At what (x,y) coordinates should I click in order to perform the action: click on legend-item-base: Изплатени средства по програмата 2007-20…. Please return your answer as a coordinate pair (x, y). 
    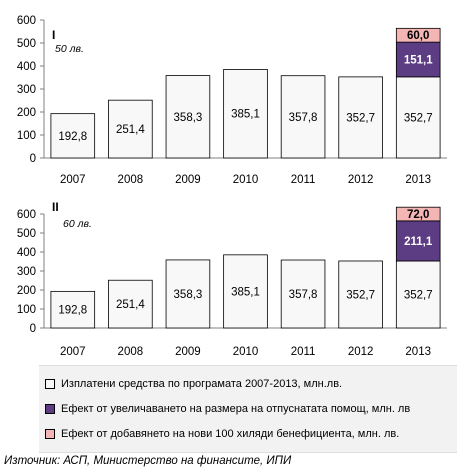
    Looking at the image, I should click on (193, 384).